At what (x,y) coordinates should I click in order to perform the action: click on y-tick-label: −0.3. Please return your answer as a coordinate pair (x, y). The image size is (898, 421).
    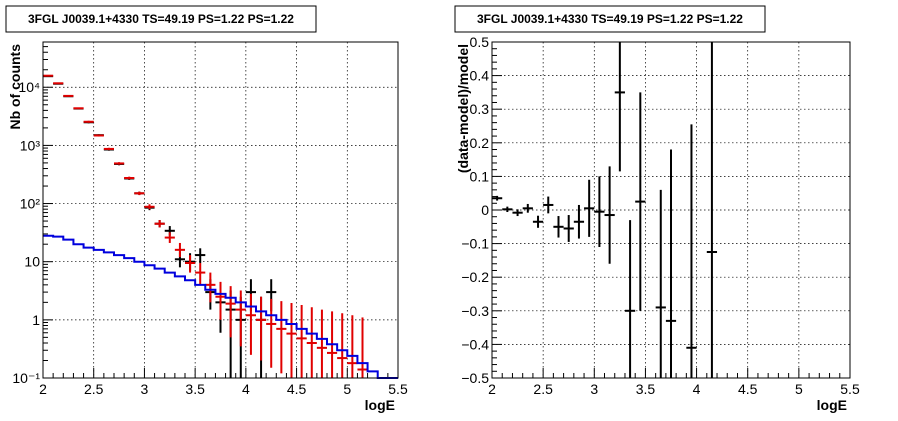
    Looking at the image, I should click on (475, 311).